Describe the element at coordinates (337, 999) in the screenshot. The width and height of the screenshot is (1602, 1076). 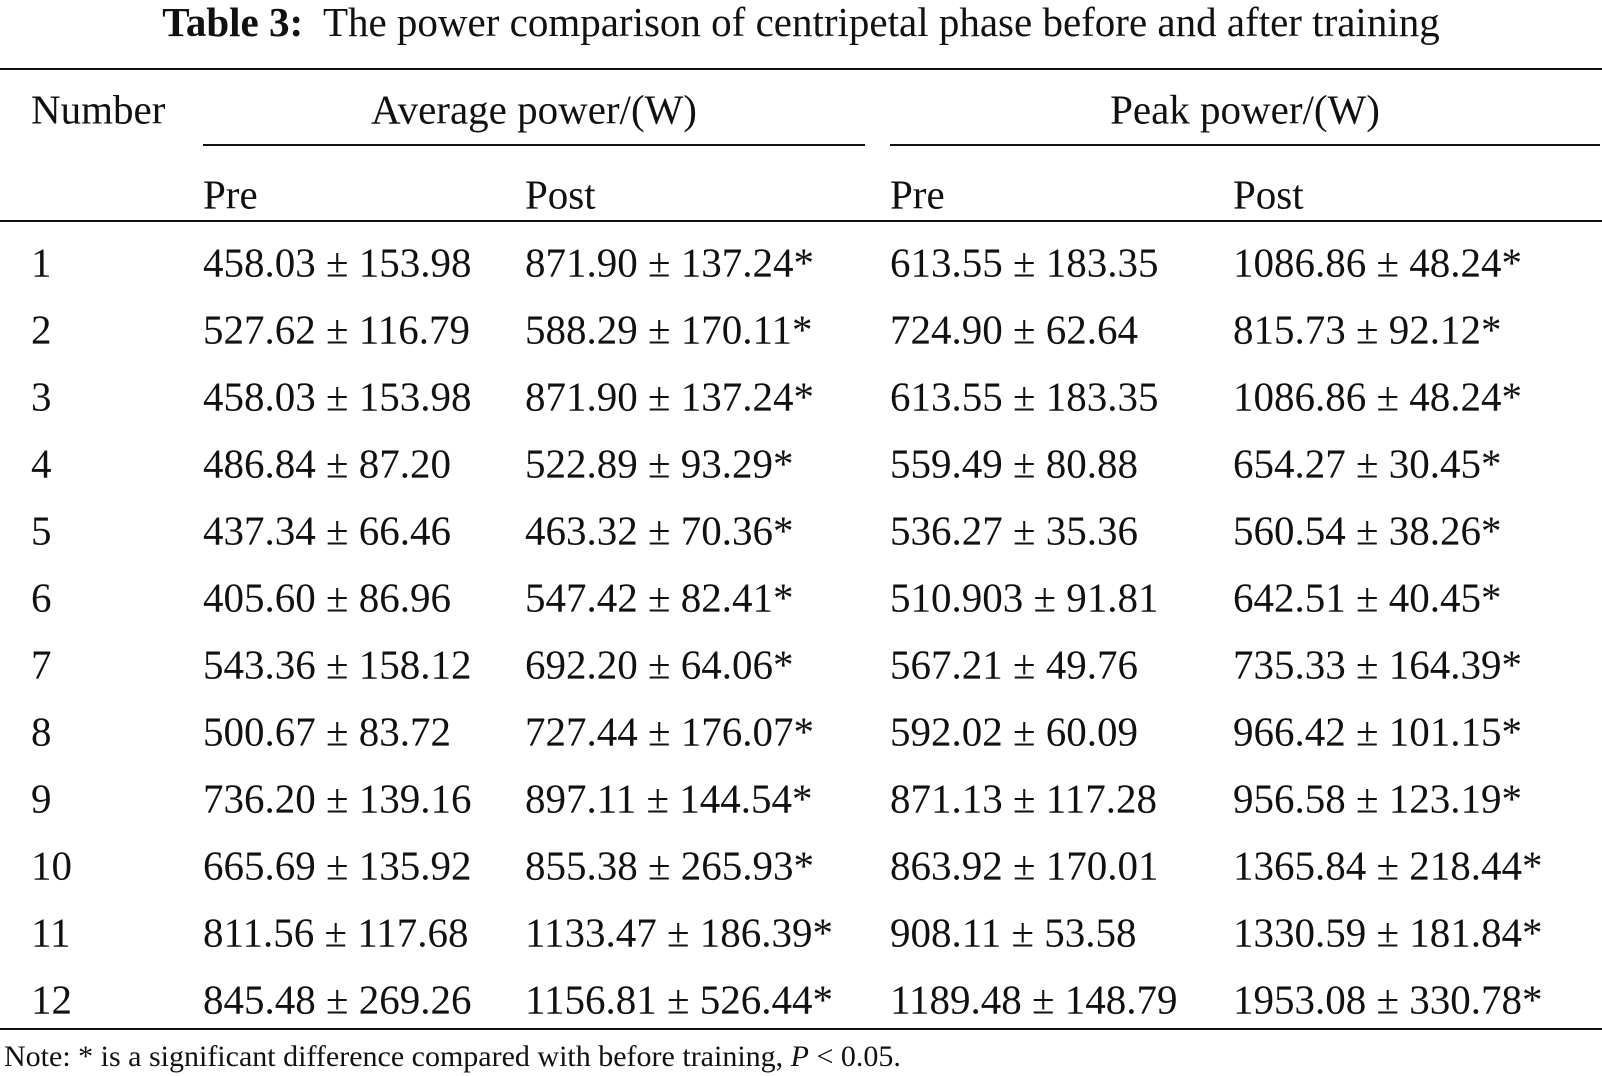
I see `table-cell: 845.48 ± 269.26` at that location.